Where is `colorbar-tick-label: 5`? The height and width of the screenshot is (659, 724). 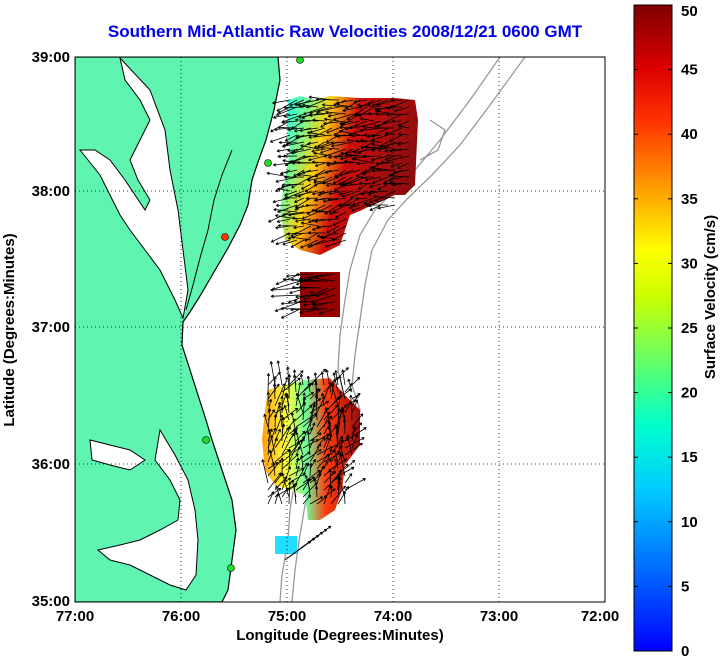
colorbar-tick-label: 5 is located at coordinates (685, 586).